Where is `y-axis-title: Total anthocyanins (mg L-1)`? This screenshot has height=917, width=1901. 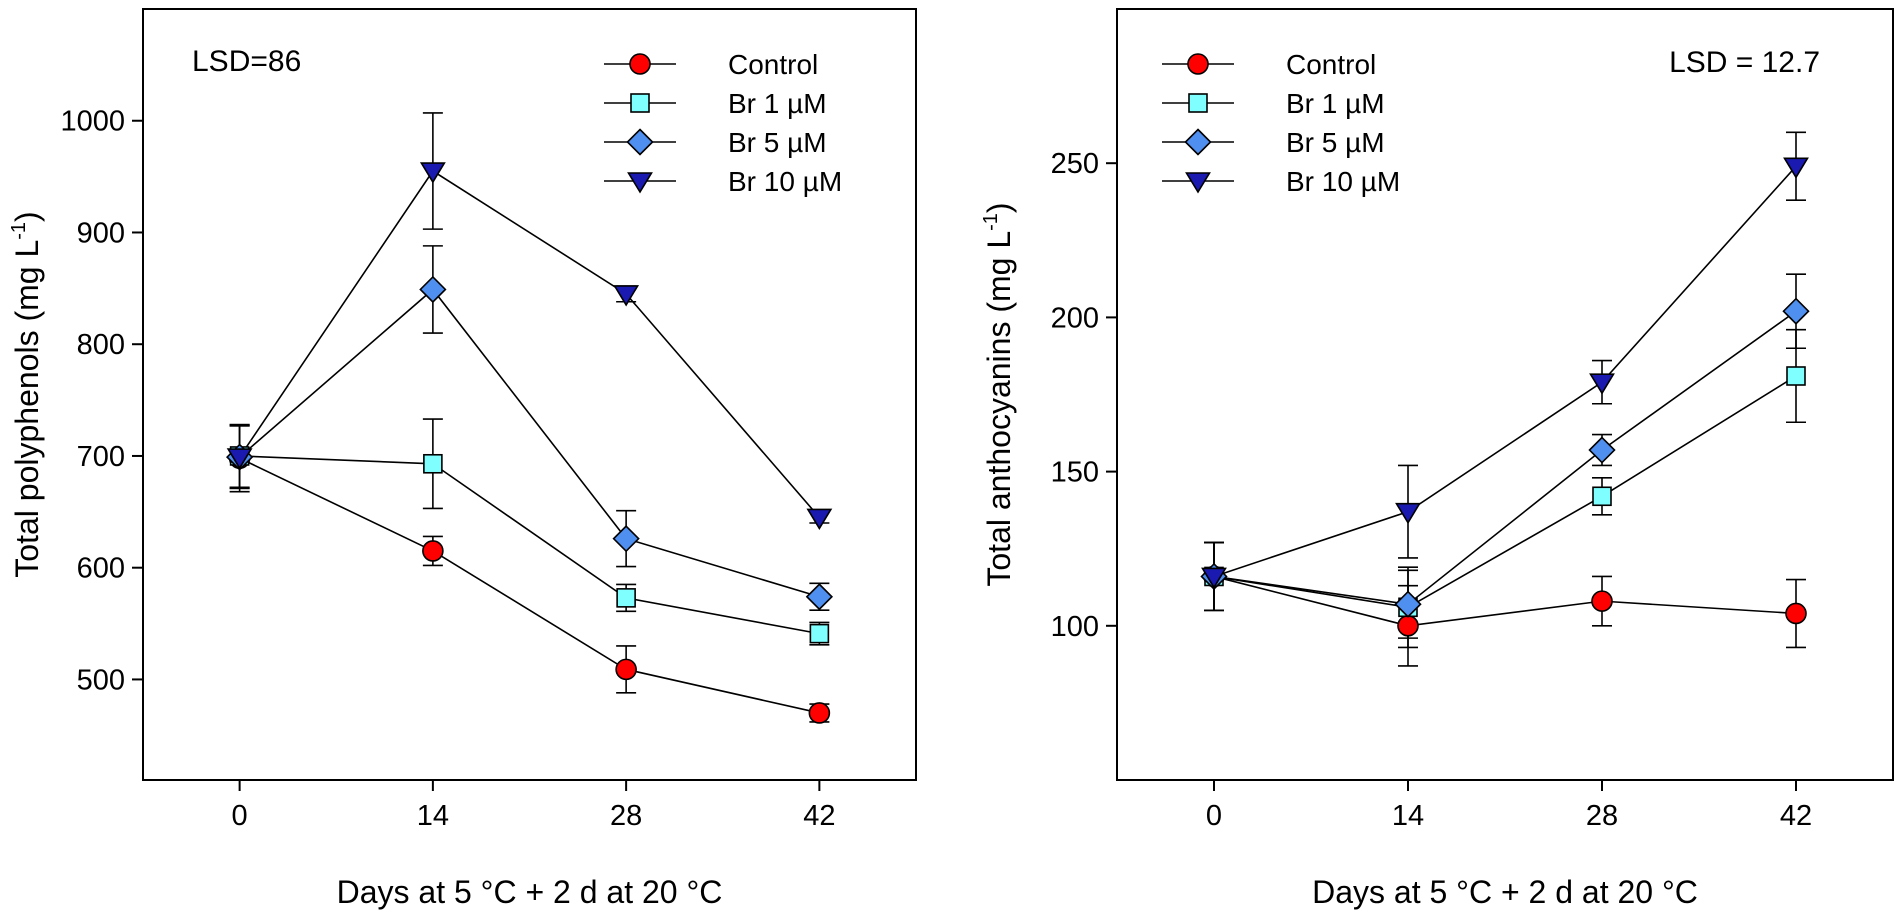 y-axis-title: Total anthocyanins (mg L-1) is located at coordinates (998, 394).